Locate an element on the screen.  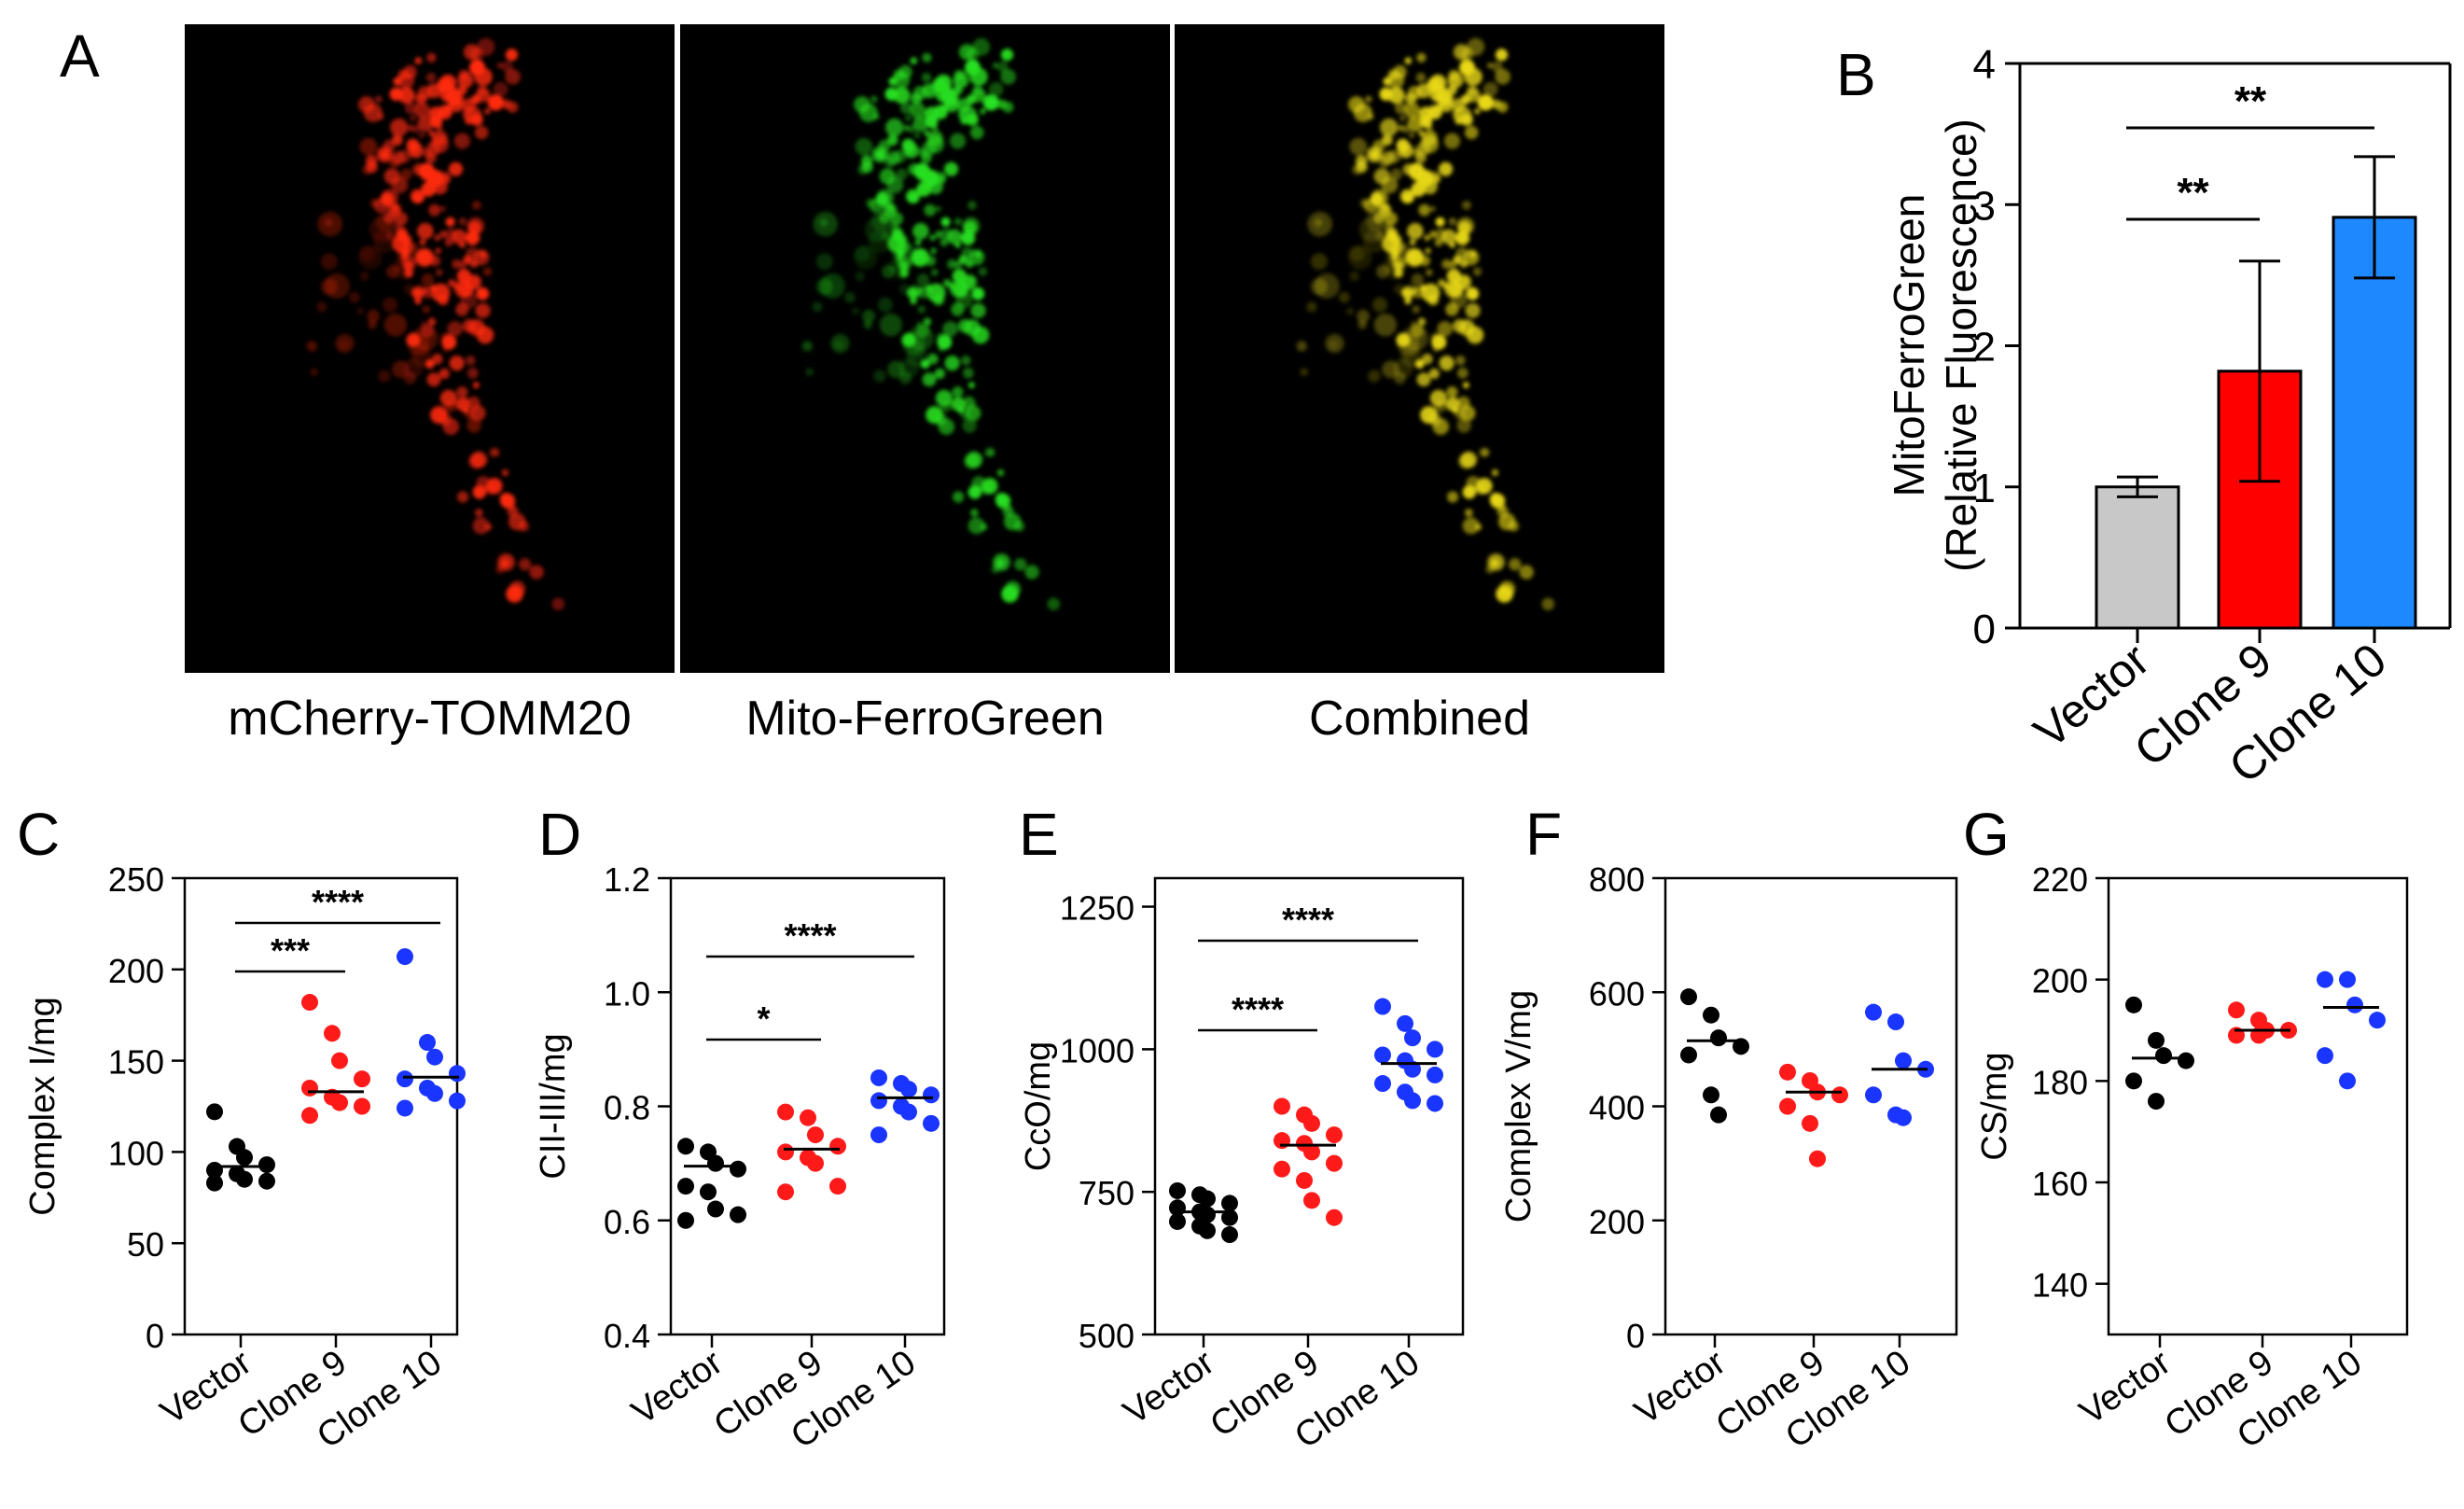
y-axis-label: CS/mg is located at coordinates (1994, 1106).